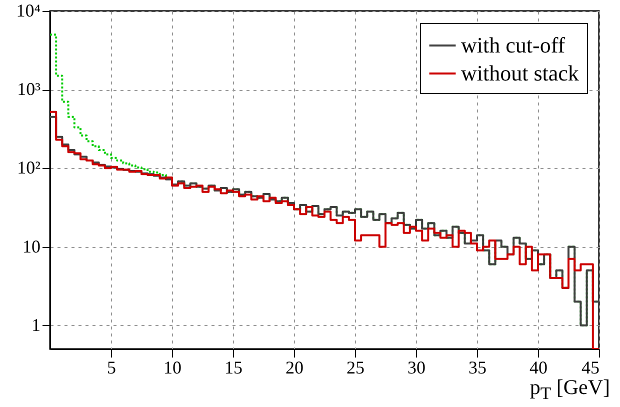 Image resolution: width=620 pixels, height=407 pixels. Describe the element at coordinates (513, 45) in the screenshot. I see `legend-label: with cut-off` at that location.